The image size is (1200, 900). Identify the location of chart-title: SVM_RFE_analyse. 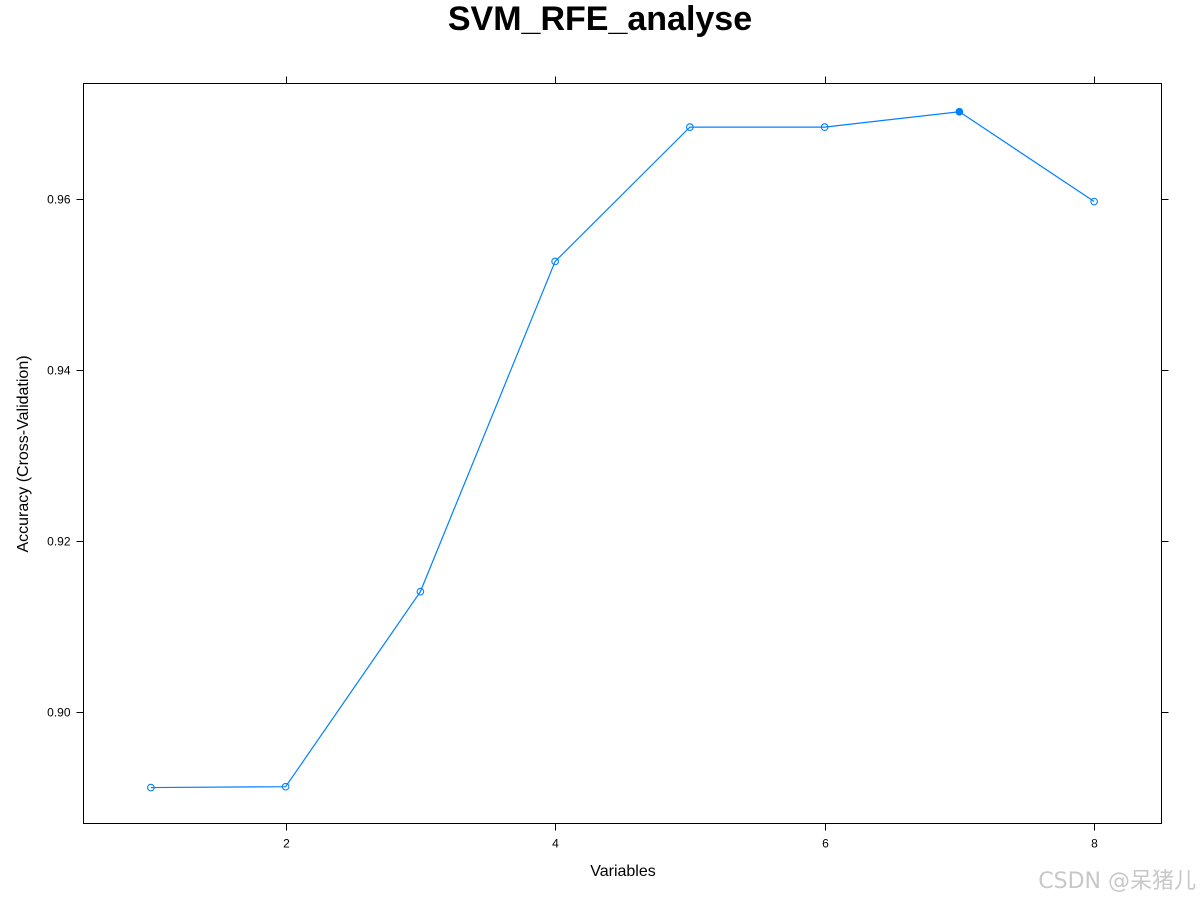
(600, 19).